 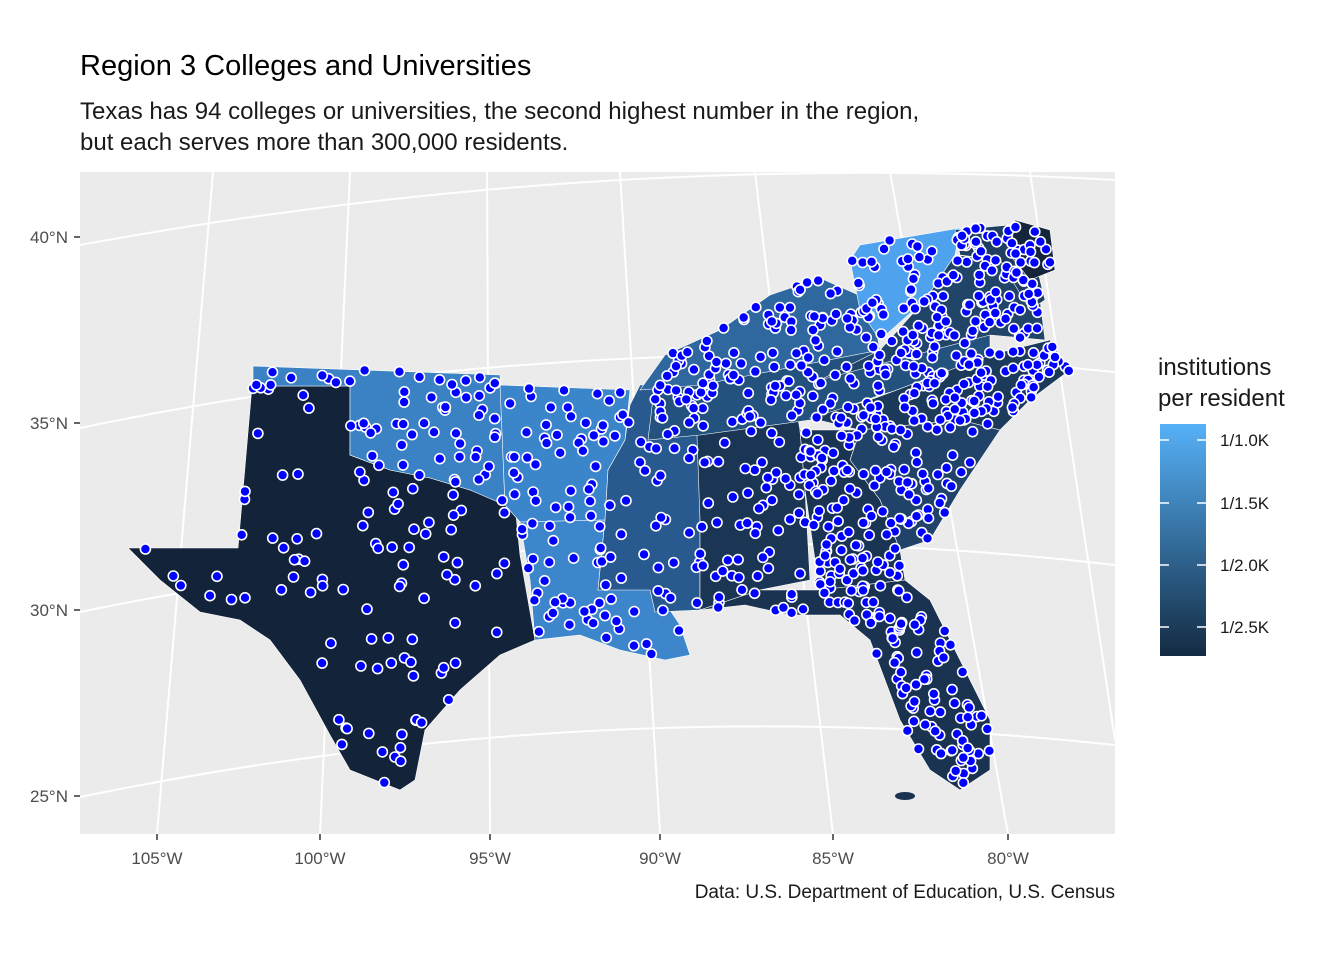 I want to click on lat-tick-label: 35°N, so click(x=49, y=423).